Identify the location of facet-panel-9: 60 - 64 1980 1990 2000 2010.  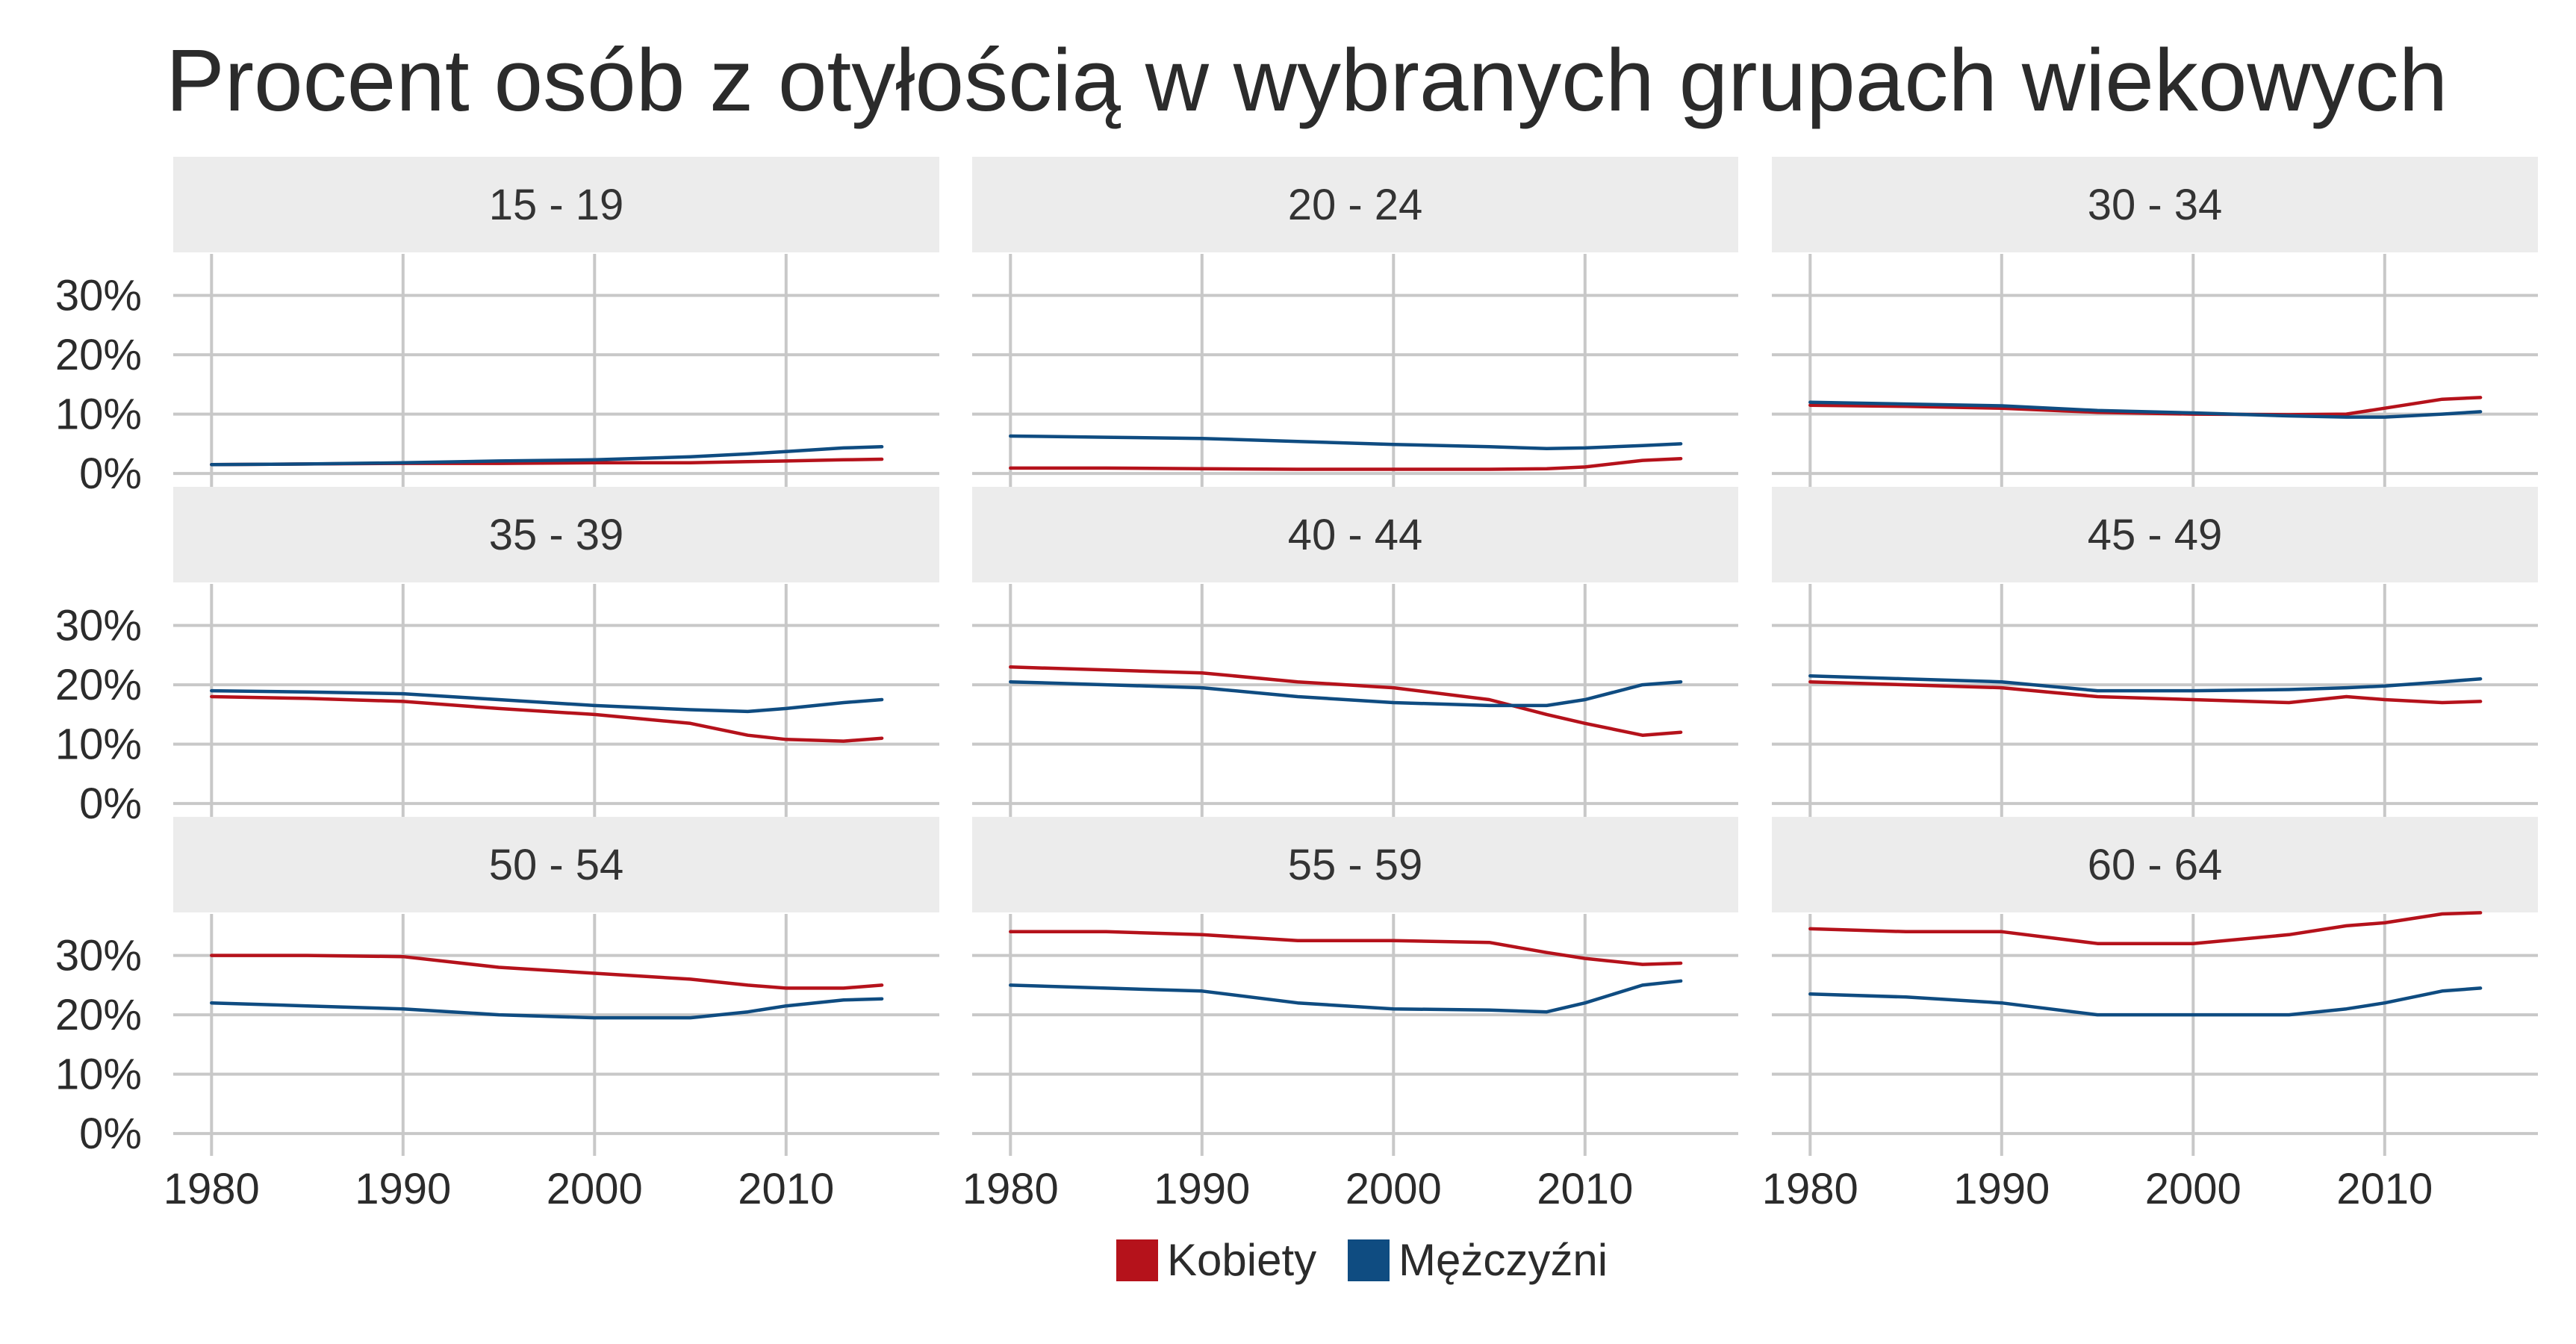
(2150, 1015).